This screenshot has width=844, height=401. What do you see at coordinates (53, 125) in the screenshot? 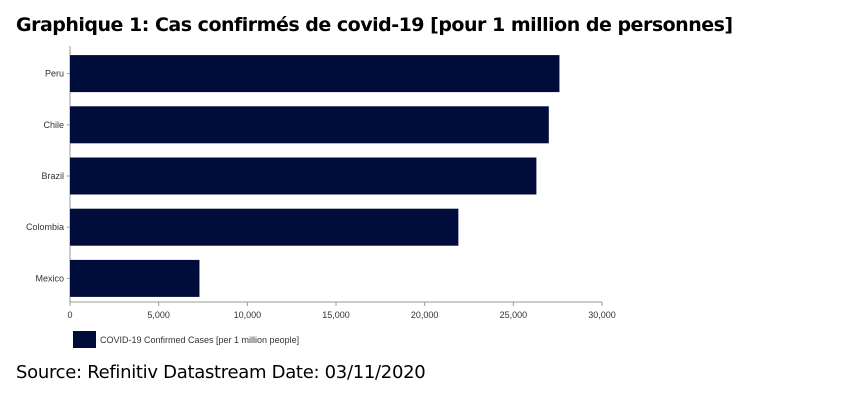
I see `y-tick-label: Chile` at bounding box center [53, 125].